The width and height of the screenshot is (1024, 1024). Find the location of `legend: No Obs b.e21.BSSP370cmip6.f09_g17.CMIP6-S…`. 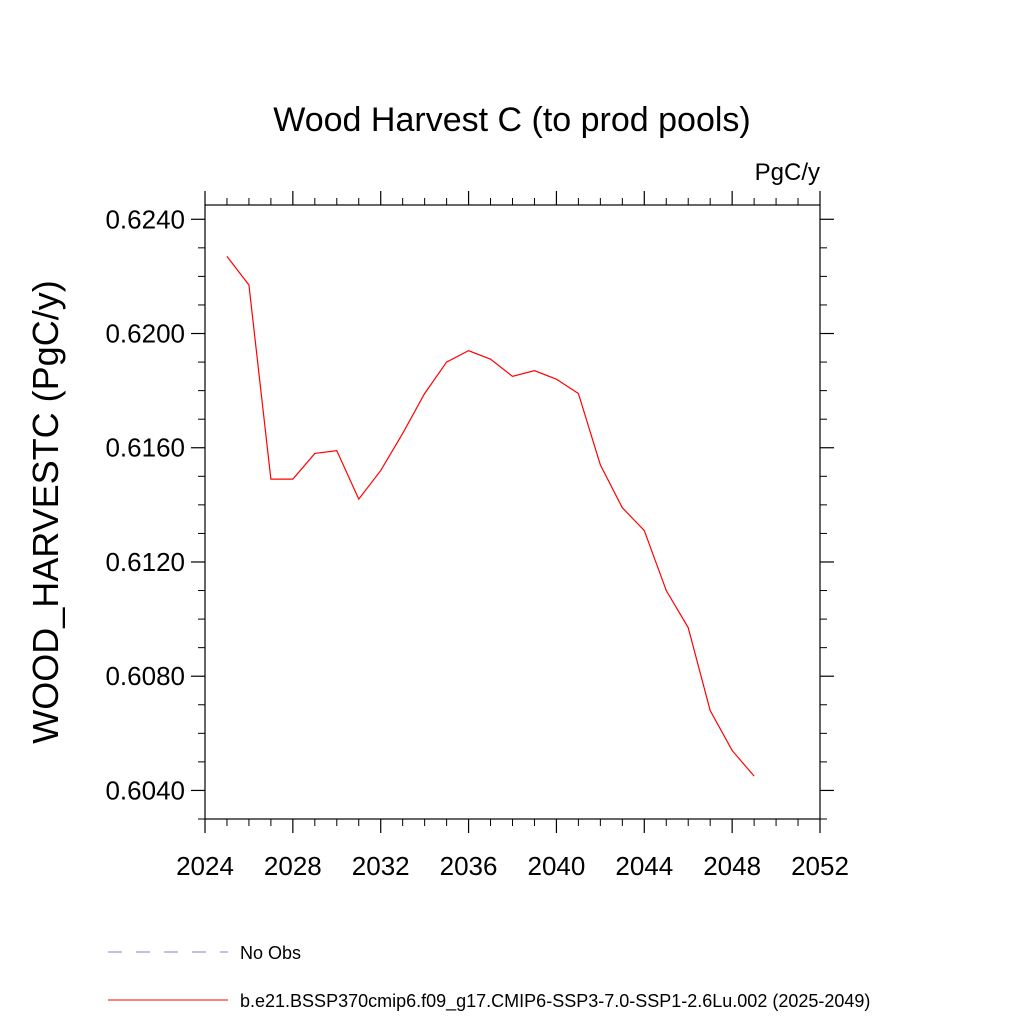

legend: No Obs b.e21.BSSP370cmip6.f09_g17.CMIP6-S… is located at coordinates (489, 977).